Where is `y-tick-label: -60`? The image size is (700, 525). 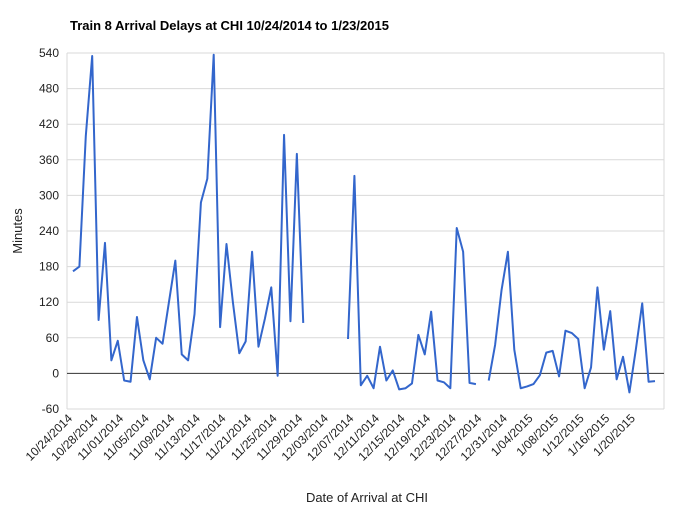 y-tick-label: -60 is located at coordinates (51, 409).